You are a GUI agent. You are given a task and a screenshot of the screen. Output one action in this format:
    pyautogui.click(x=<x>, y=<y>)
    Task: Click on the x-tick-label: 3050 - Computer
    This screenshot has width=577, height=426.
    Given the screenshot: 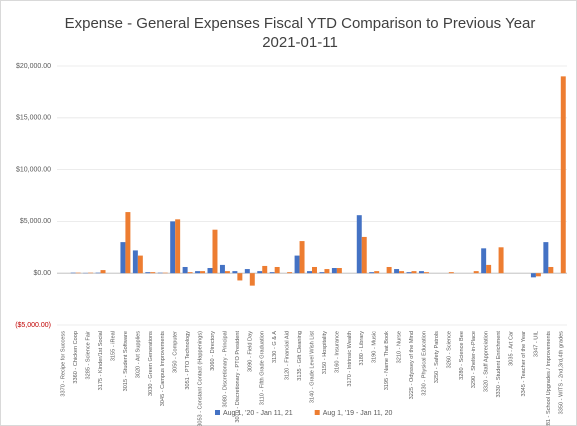 What is the action you would take?
    pyautogui.click(x=176, y=352)
    